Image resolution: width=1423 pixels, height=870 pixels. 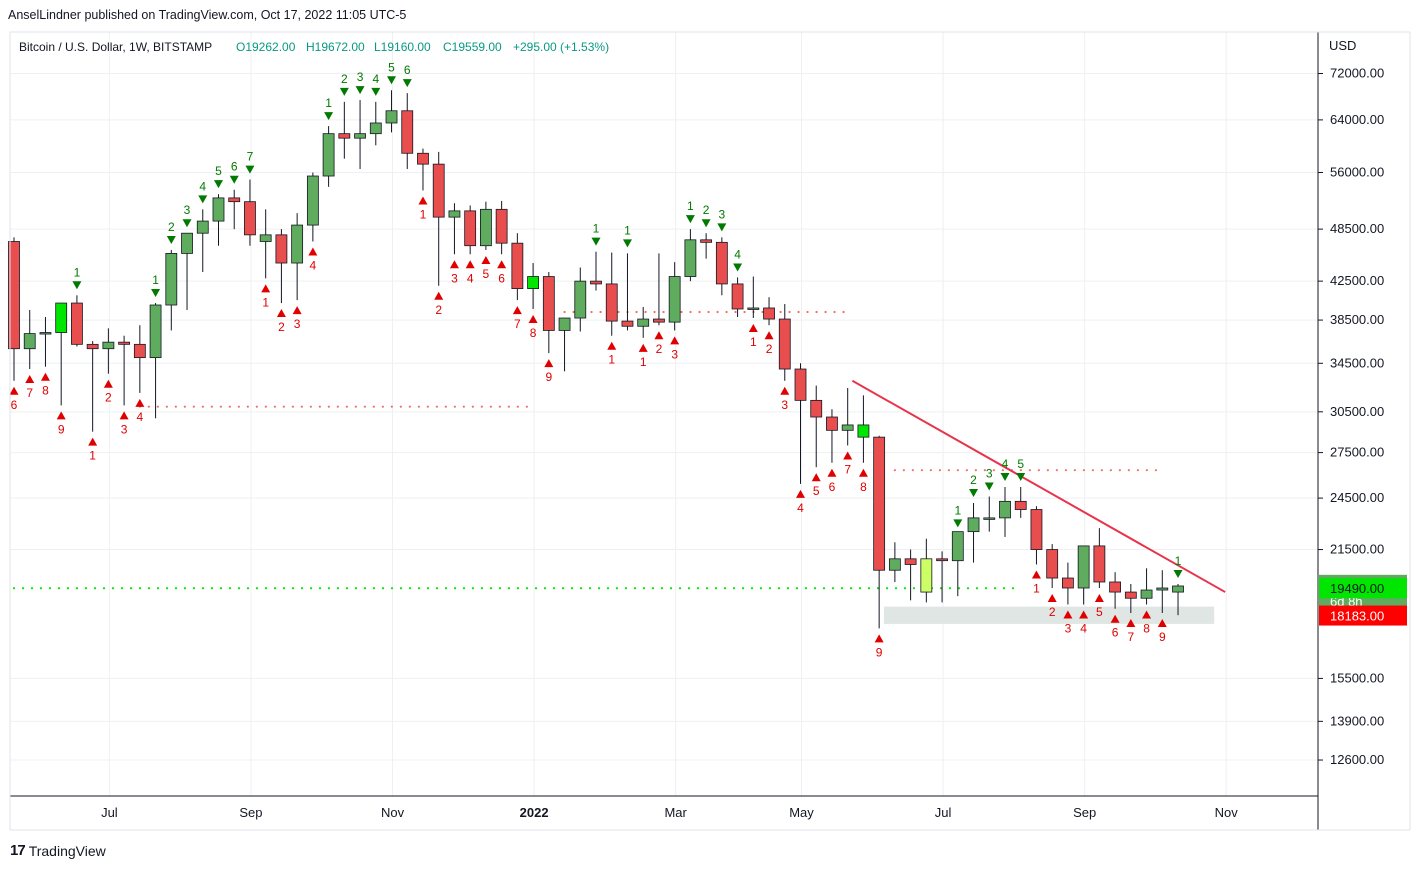 I want to click on count-up-label: 1, so click(x=328, y=103).